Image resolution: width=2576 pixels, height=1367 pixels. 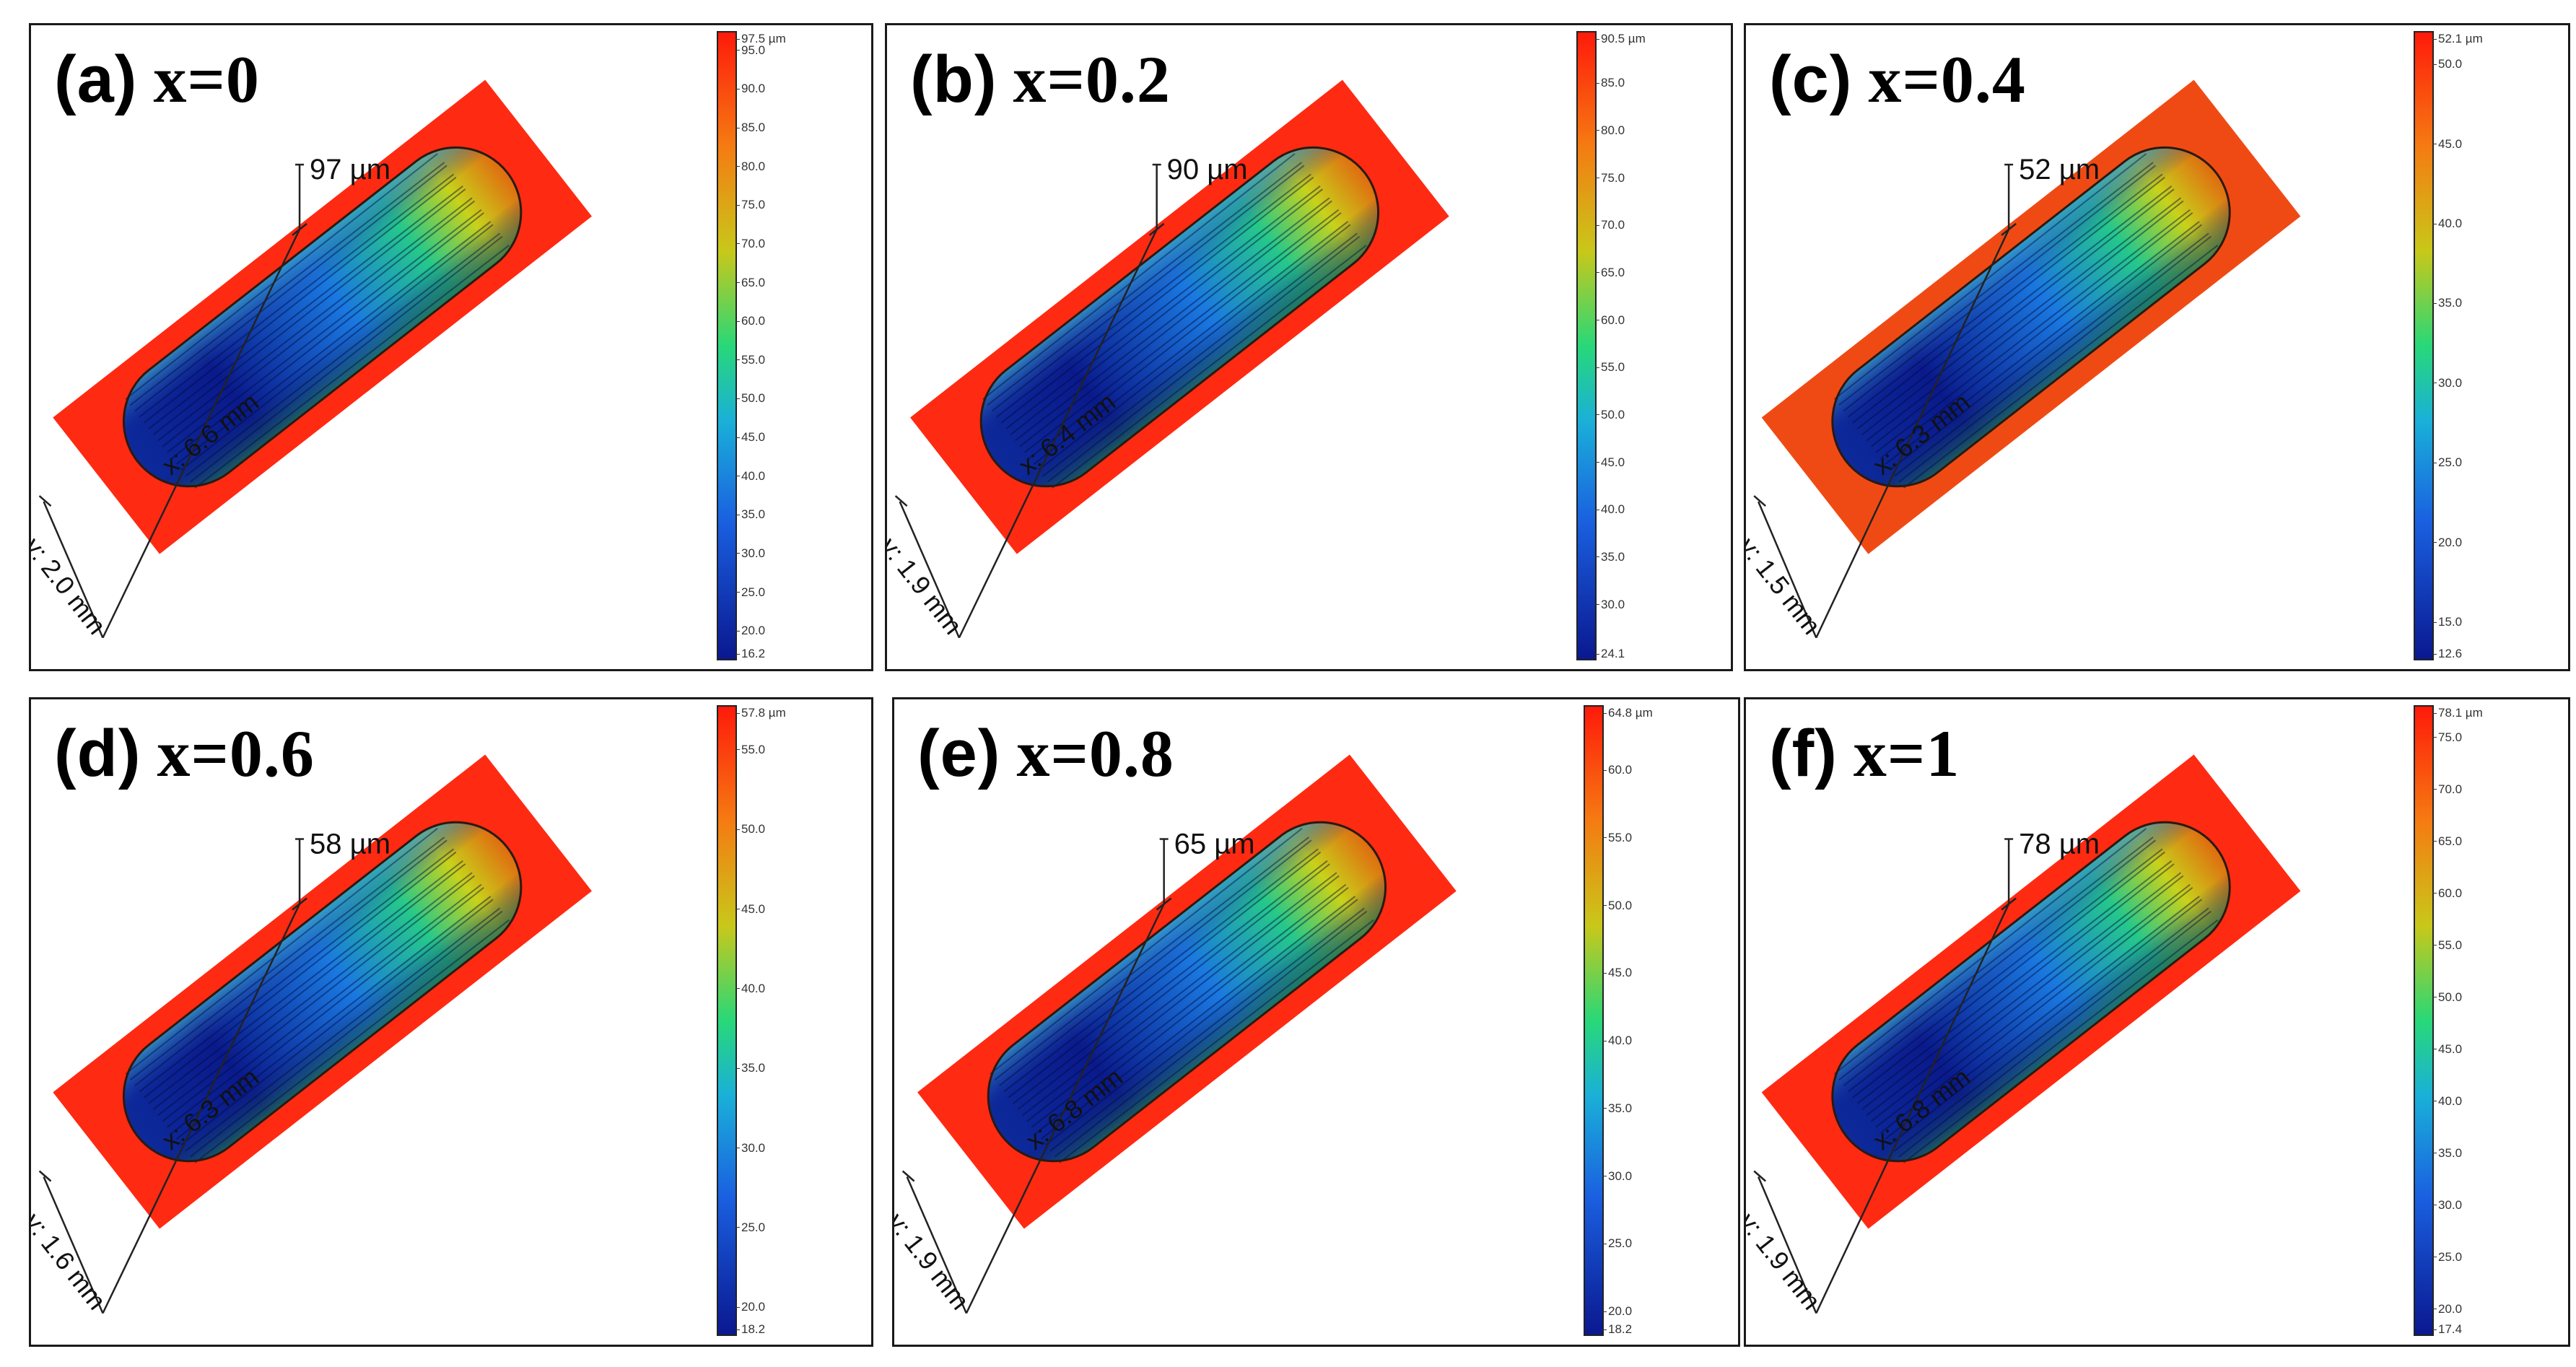 What do you see at coordinates (1947, 79) in the screenshot?
I see `composition-label: x=0.4` at bounding box center [1947, 79].